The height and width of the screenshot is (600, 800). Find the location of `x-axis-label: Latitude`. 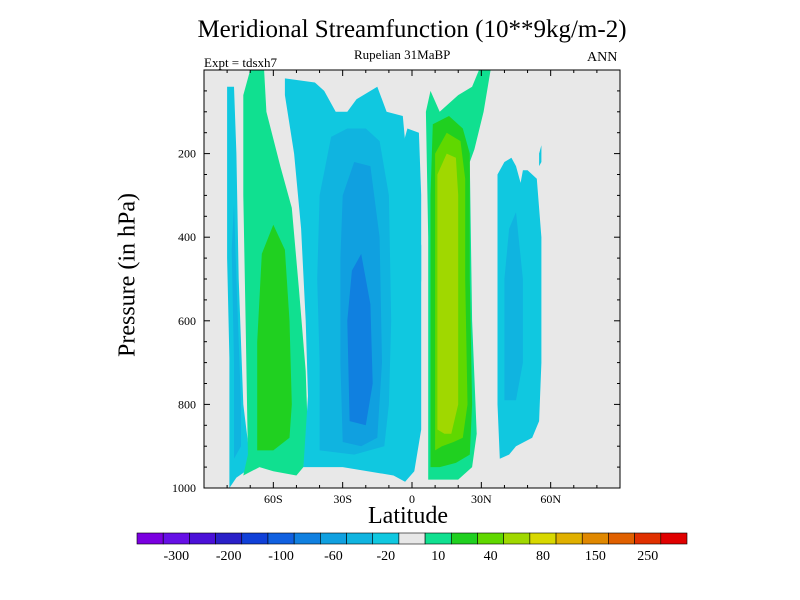

x-axis-label: Latitude is located at coordinates (408, 516).